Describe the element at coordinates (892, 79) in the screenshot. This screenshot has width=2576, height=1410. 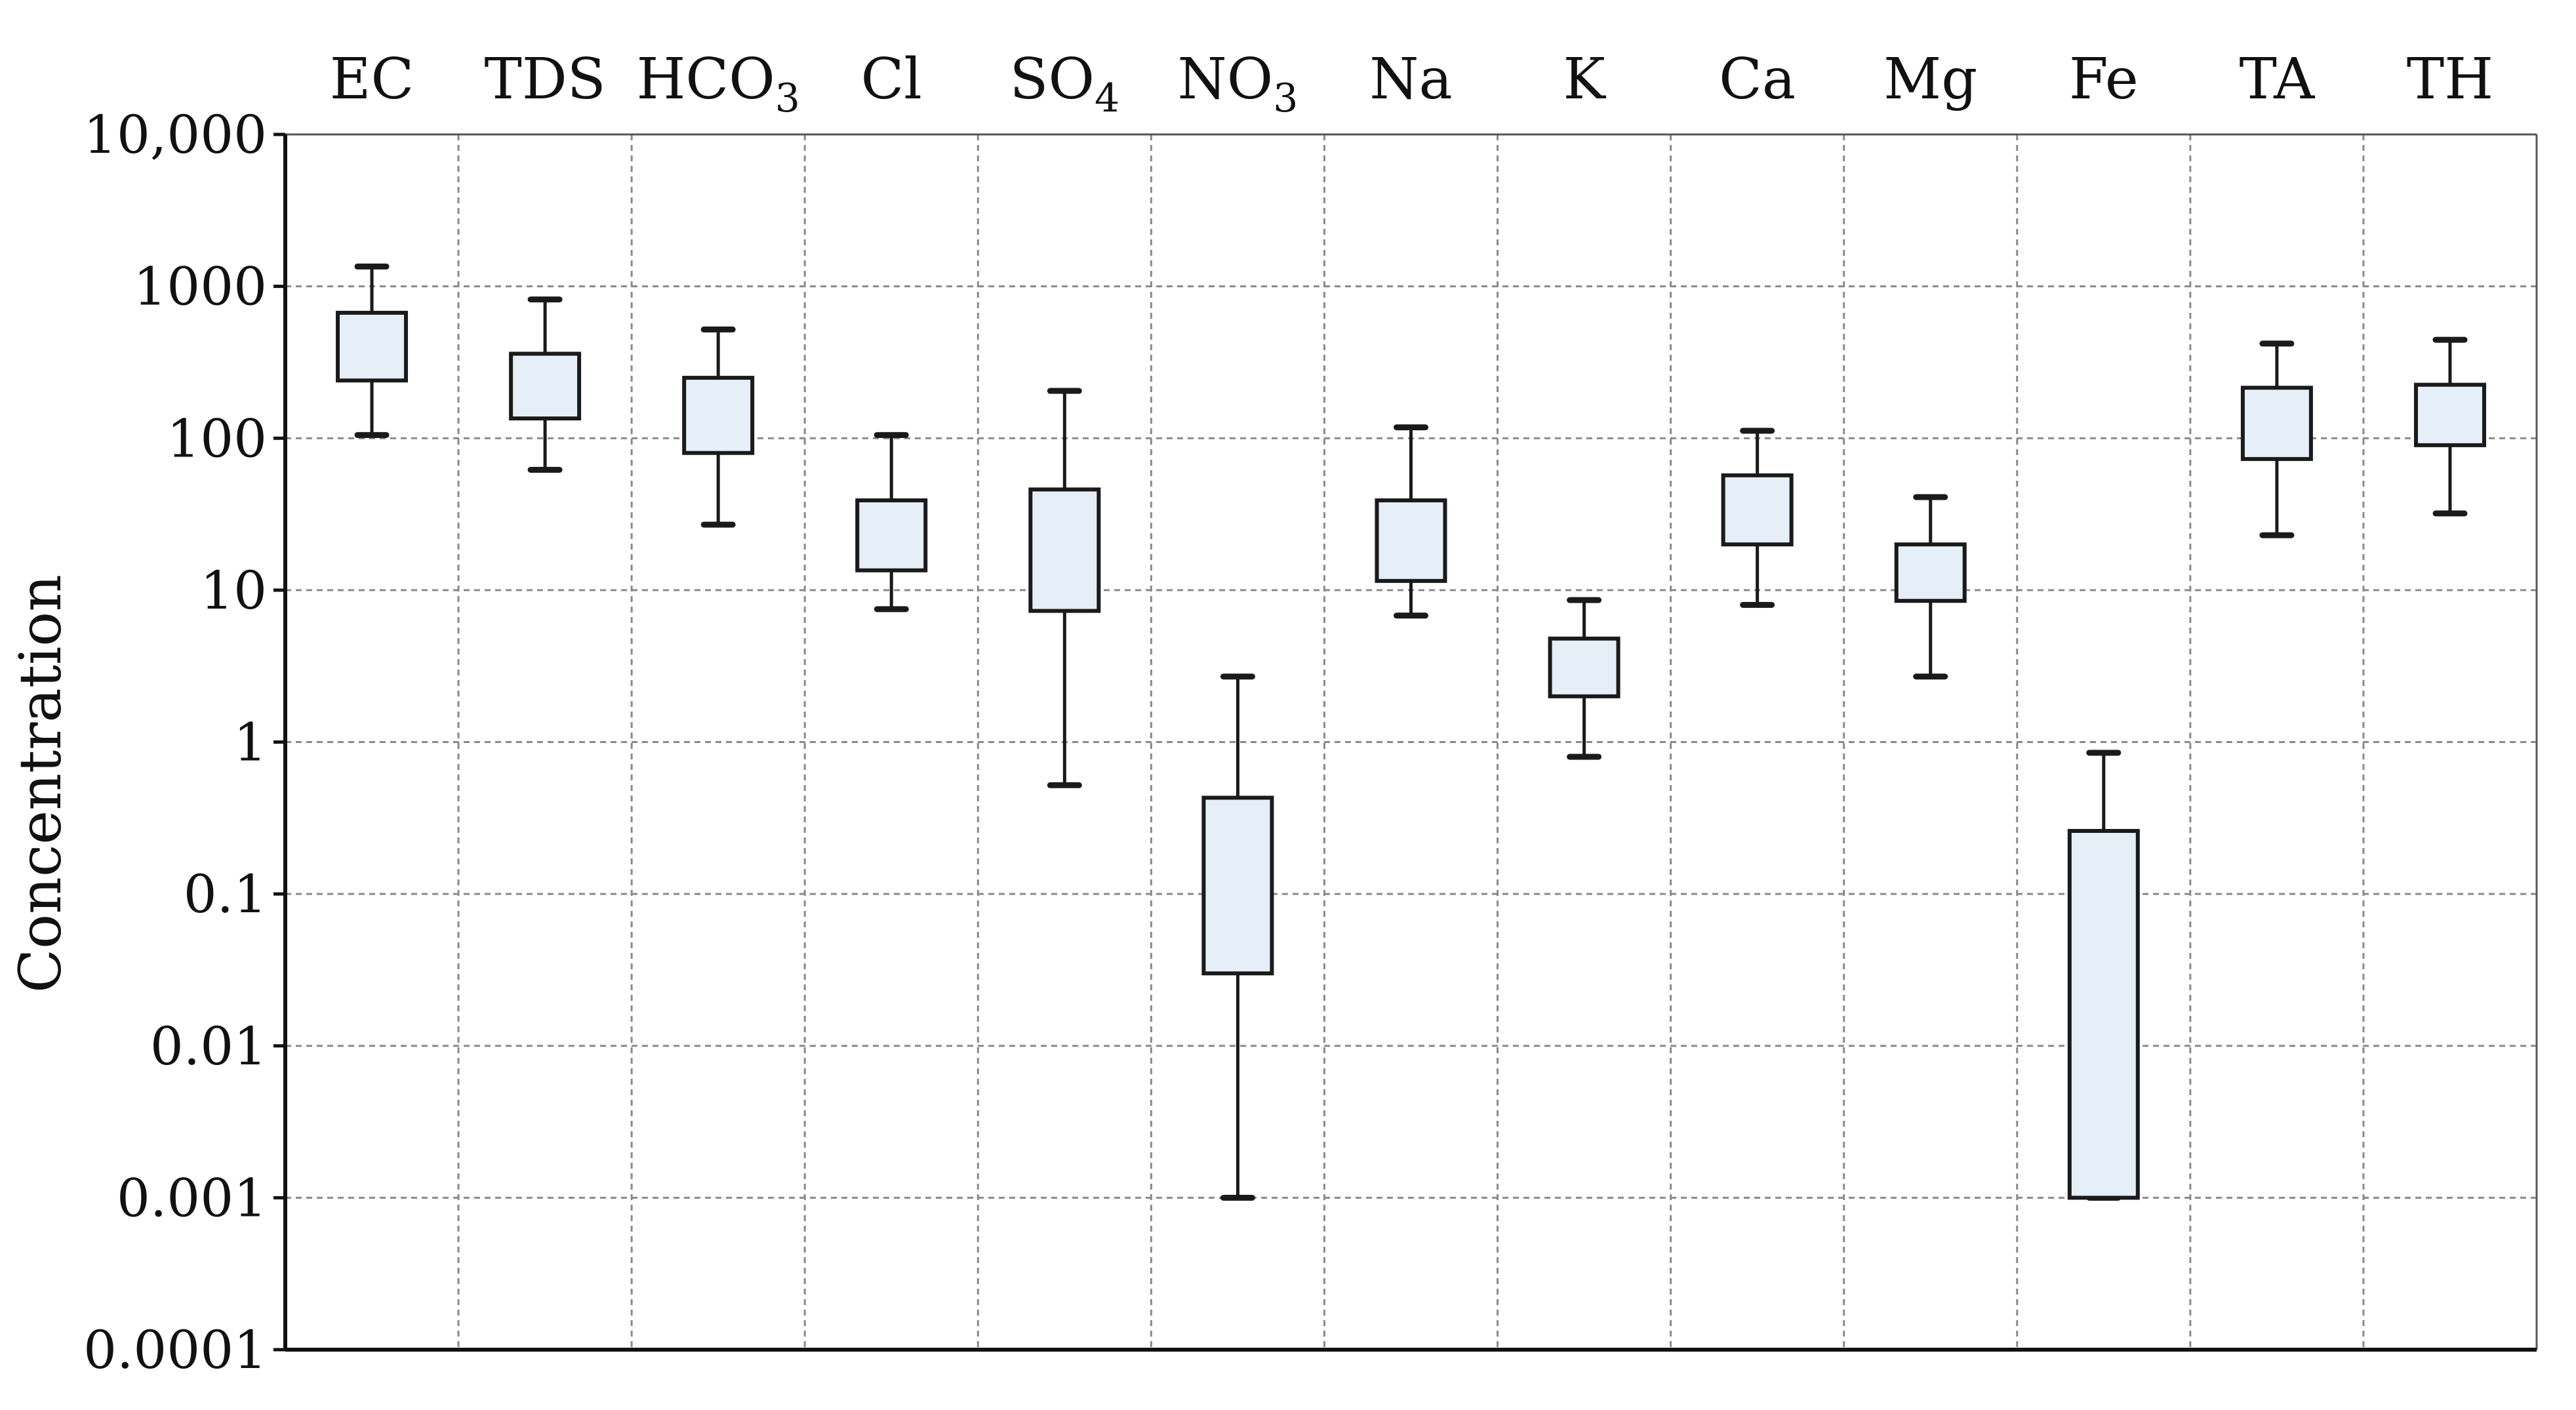
I see `category-label: Cl` at that location.